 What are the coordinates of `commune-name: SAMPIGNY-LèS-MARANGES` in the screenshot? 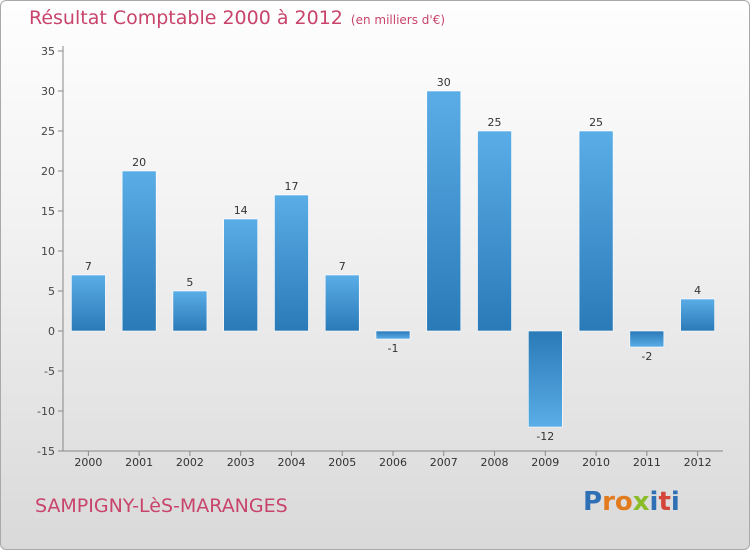 It's located at (161, 506).